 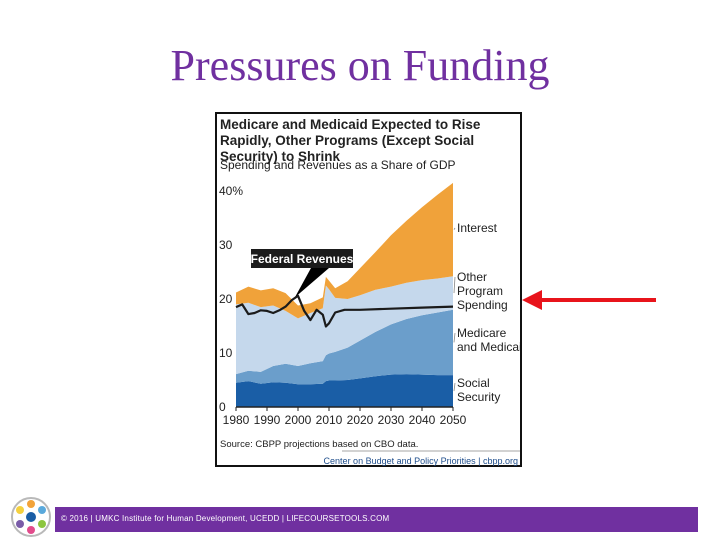 What do you see at coordinates (472, 277) in the screenshot?
I see `legend-label-other-program-spending: Other` at bounding box center [472, 277].